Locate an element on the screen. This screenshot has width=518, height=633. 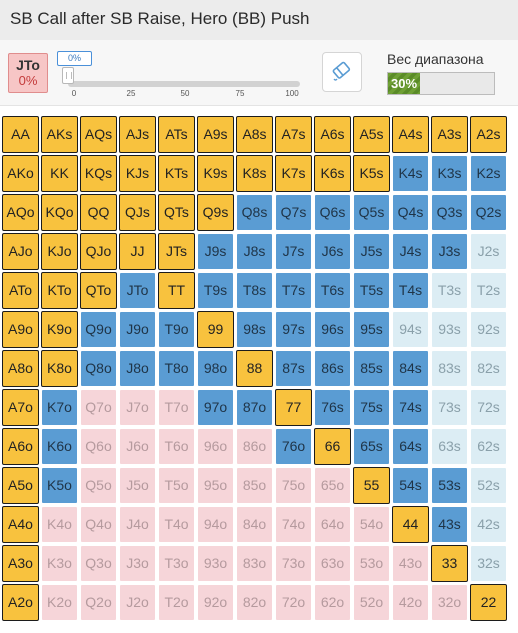
hand-cell-T5o: T5o is located at coordinates (176, 485).